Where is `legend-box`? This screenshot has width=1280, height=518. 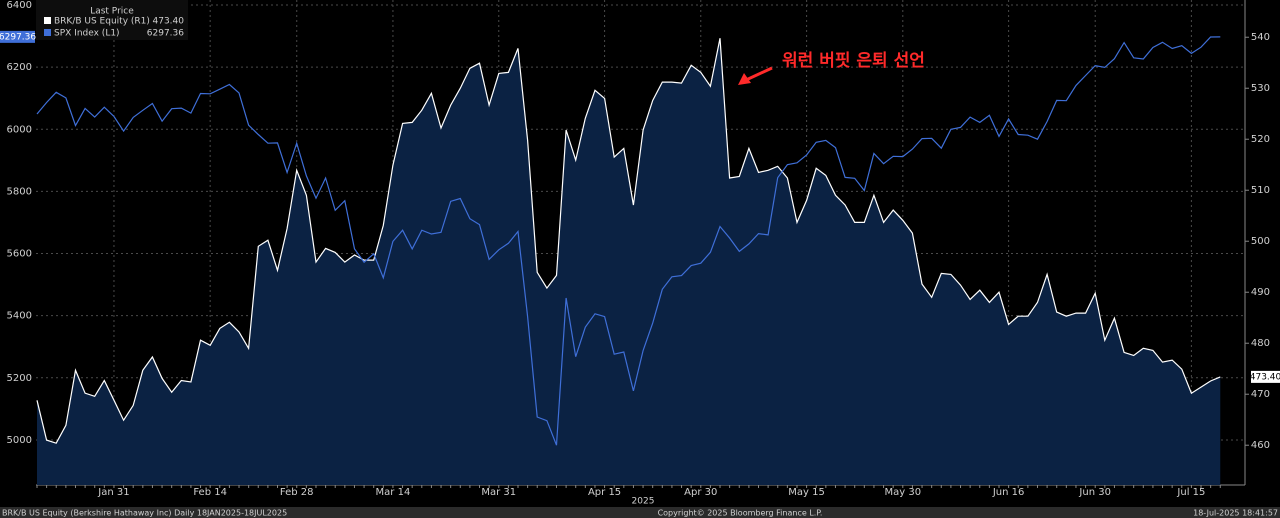 legend-box is located at coordinates (112, 20).